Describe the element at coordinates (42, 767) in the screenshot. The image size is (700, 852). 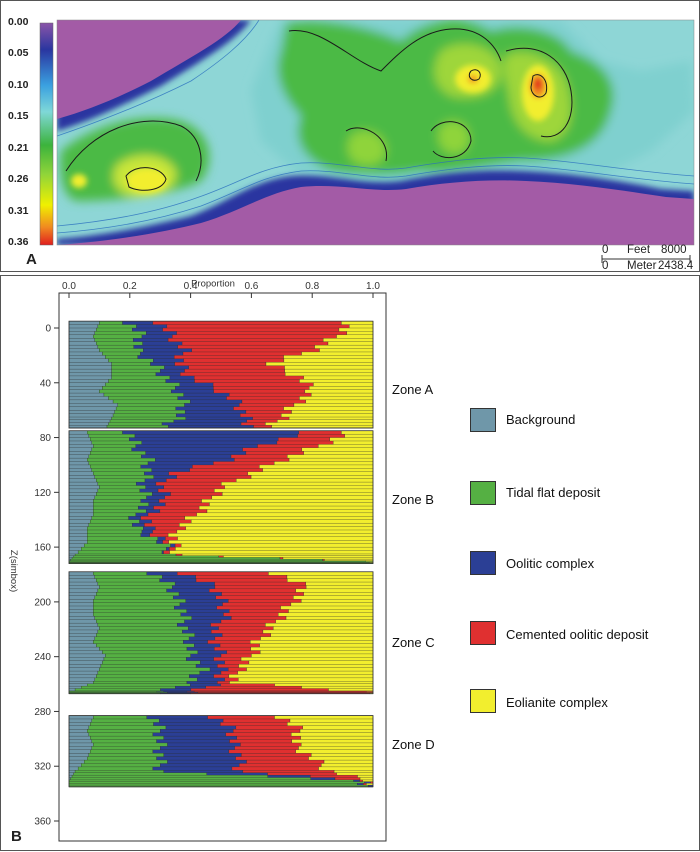
I see `y-tick-label: 320` at that location.